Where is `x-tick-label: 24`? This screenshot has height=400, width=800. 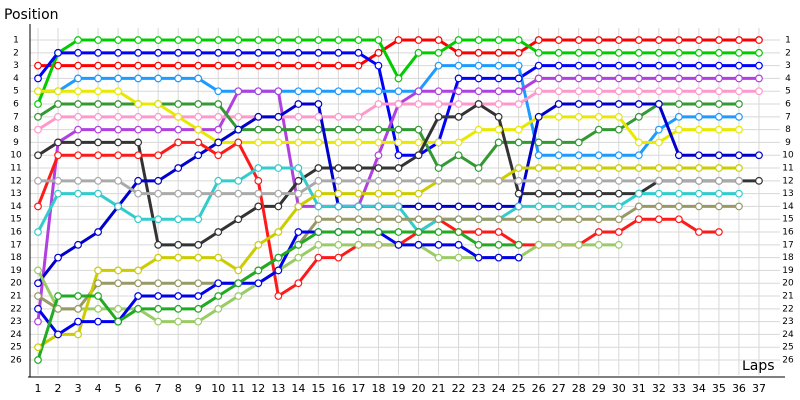
x-tick-label: 24 is located at coordinates (499, 388).